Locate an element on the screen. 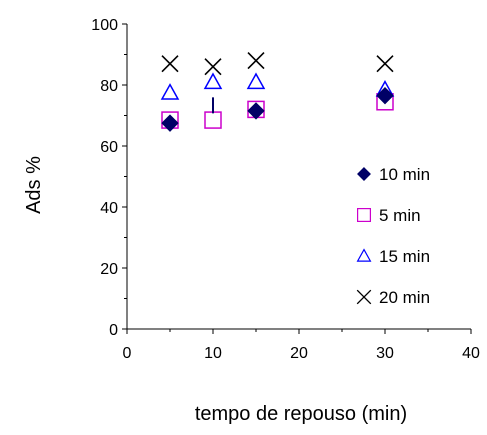 The image size is (487, 435). x-tick-label: 10 is located at coordinates (213, 353).